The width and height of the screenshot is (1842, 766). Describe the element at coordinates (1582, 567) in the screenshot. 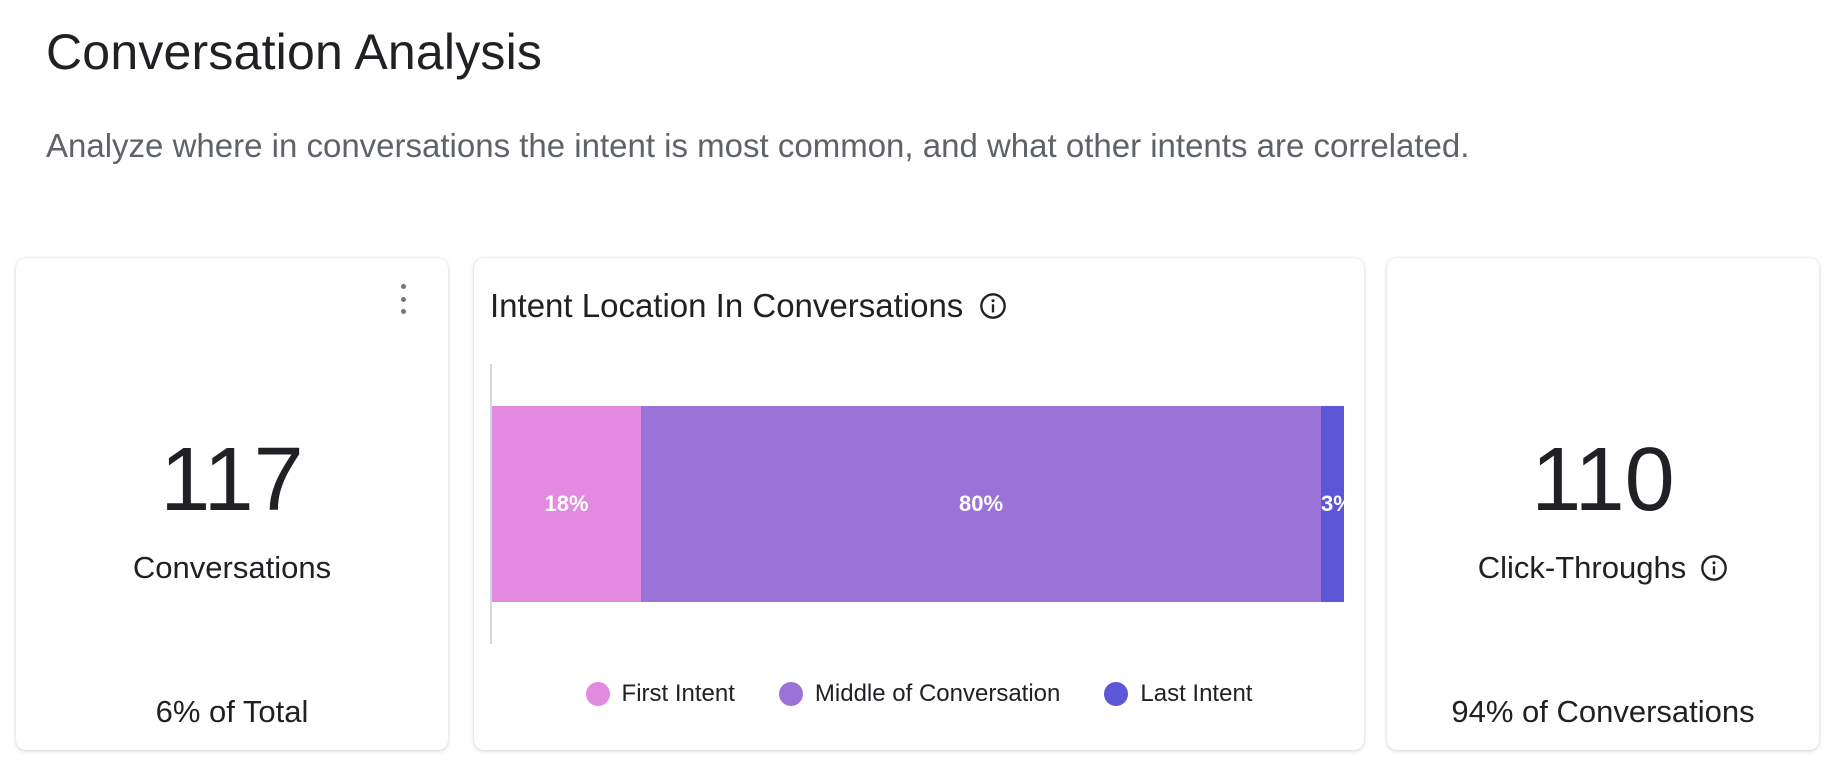

I see `click-throughs-label: Click-Throughs` at that location.